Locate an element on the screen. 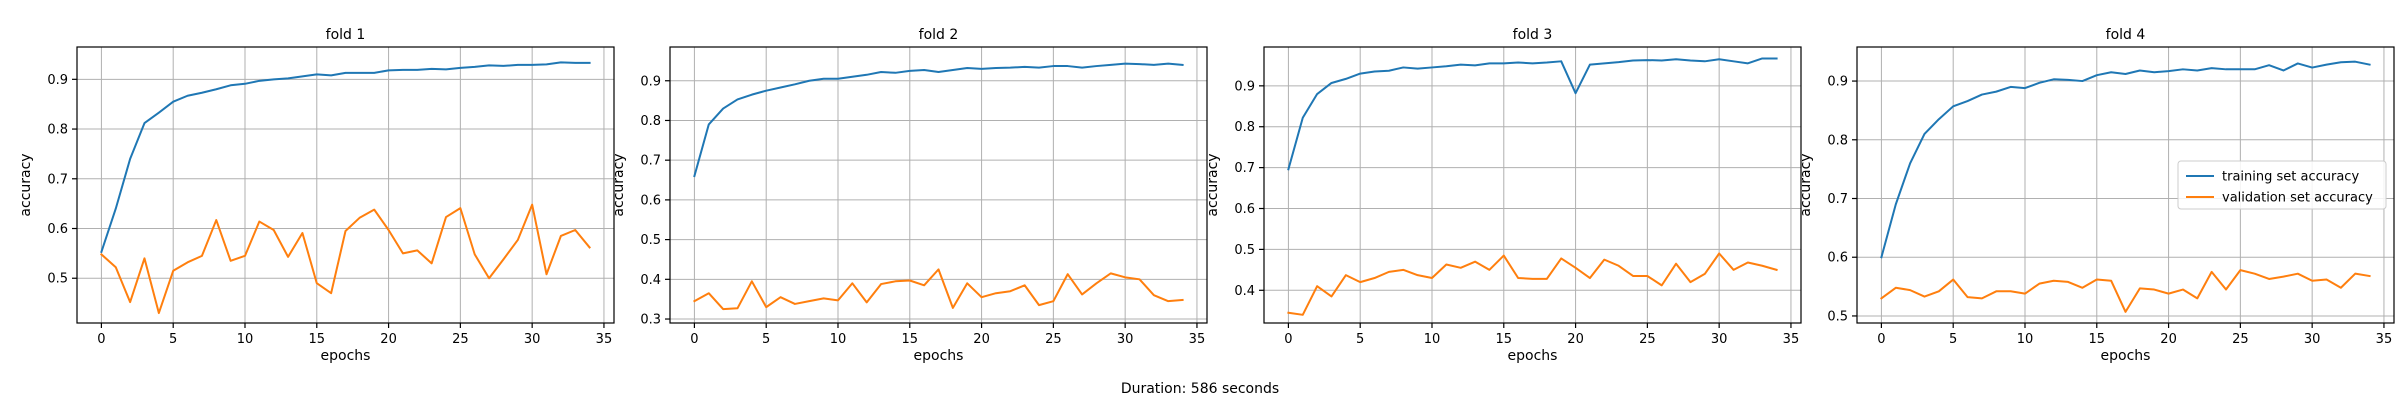 Image resolution: width=2400 pixels, height=404 pixels. legend-box is located at coordinates (2282, 185).